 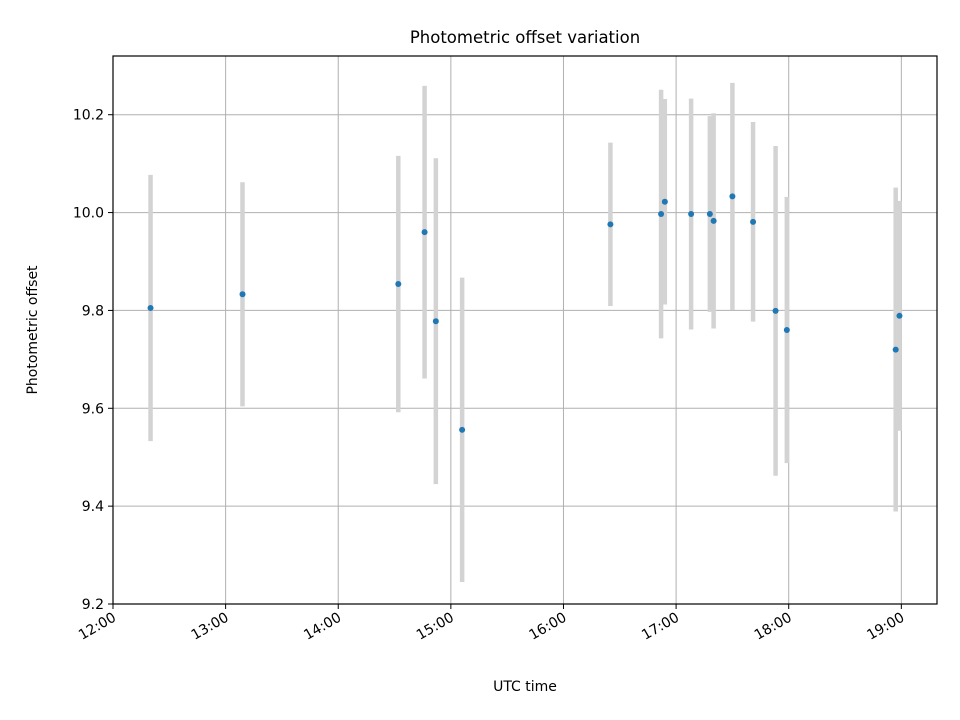 I want to click on y-tick-label: 9.6, so click(x=93, y=409).